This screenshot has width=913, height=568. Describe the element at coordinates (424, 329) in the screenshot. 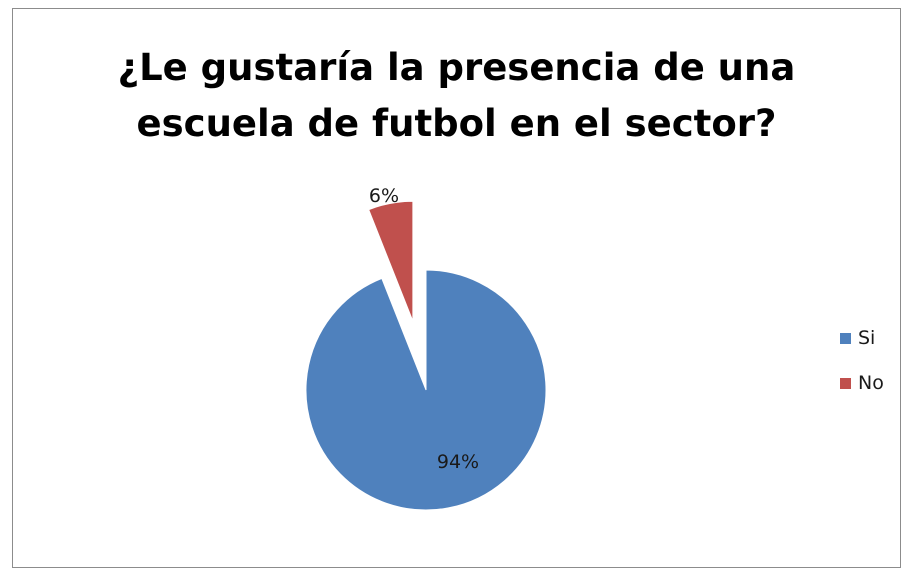

I see `pie-data-labels: 94% 6%` at that location.